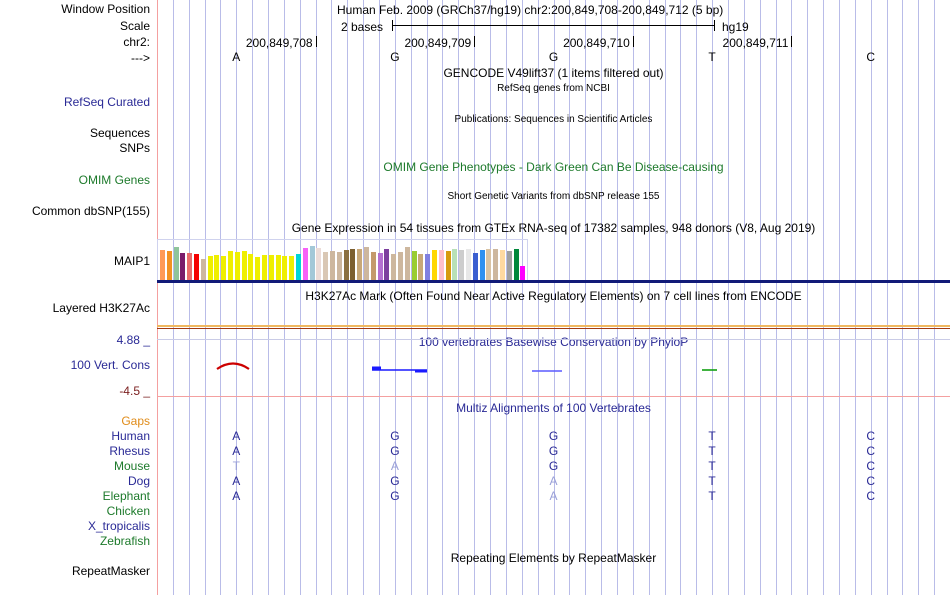 The image size is (950, 595). I want to click on multiz-label-elephant: Elephant, so click(126, 496).